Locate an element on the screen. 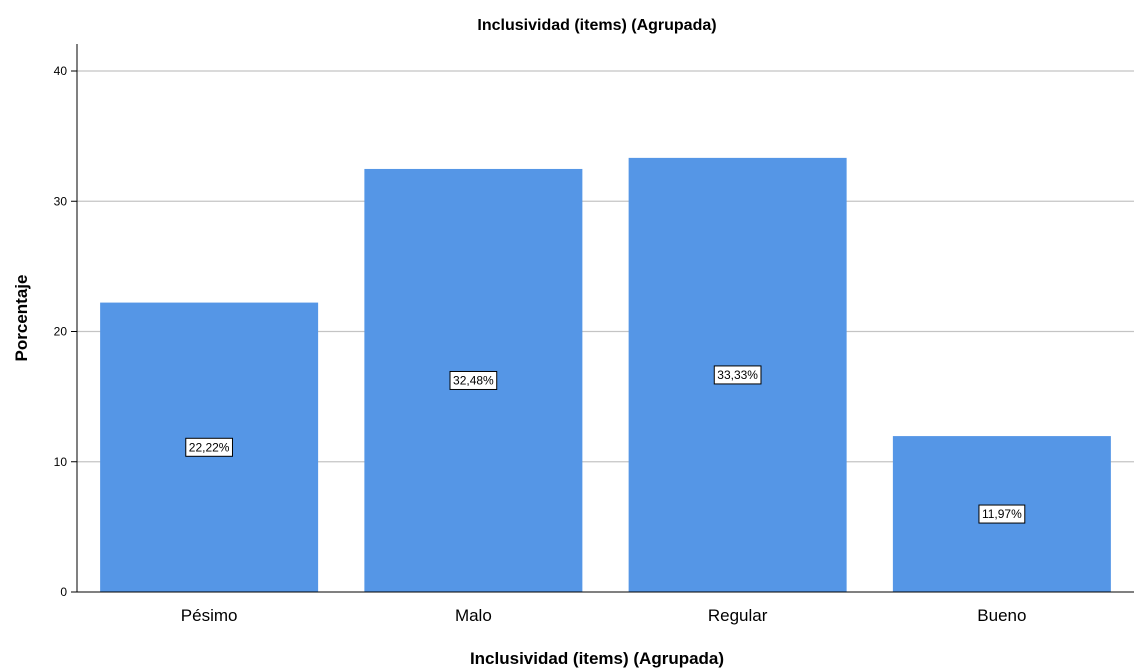 The height and width of the screenshot is (668, 1137). data-label: 32,48% is located at coordinates (473, 380).